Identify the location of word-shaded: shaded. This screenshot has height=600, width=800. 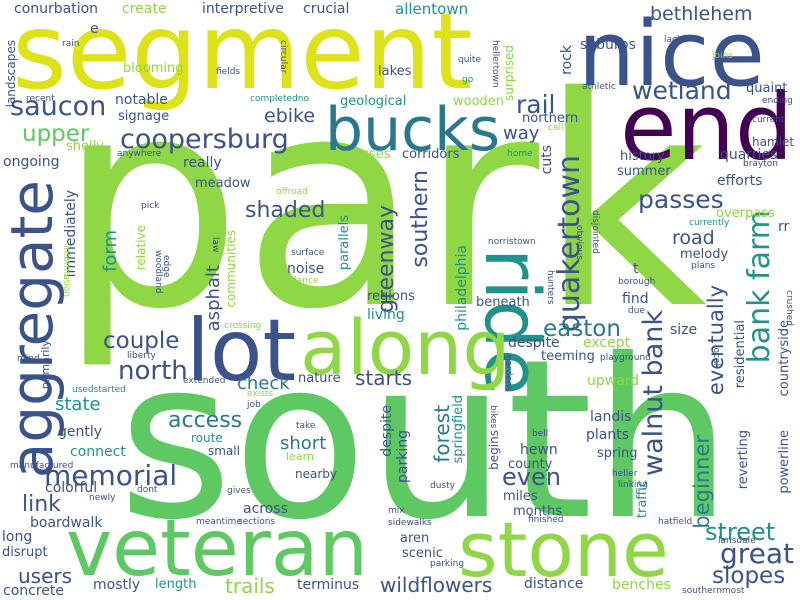
(285, 210).